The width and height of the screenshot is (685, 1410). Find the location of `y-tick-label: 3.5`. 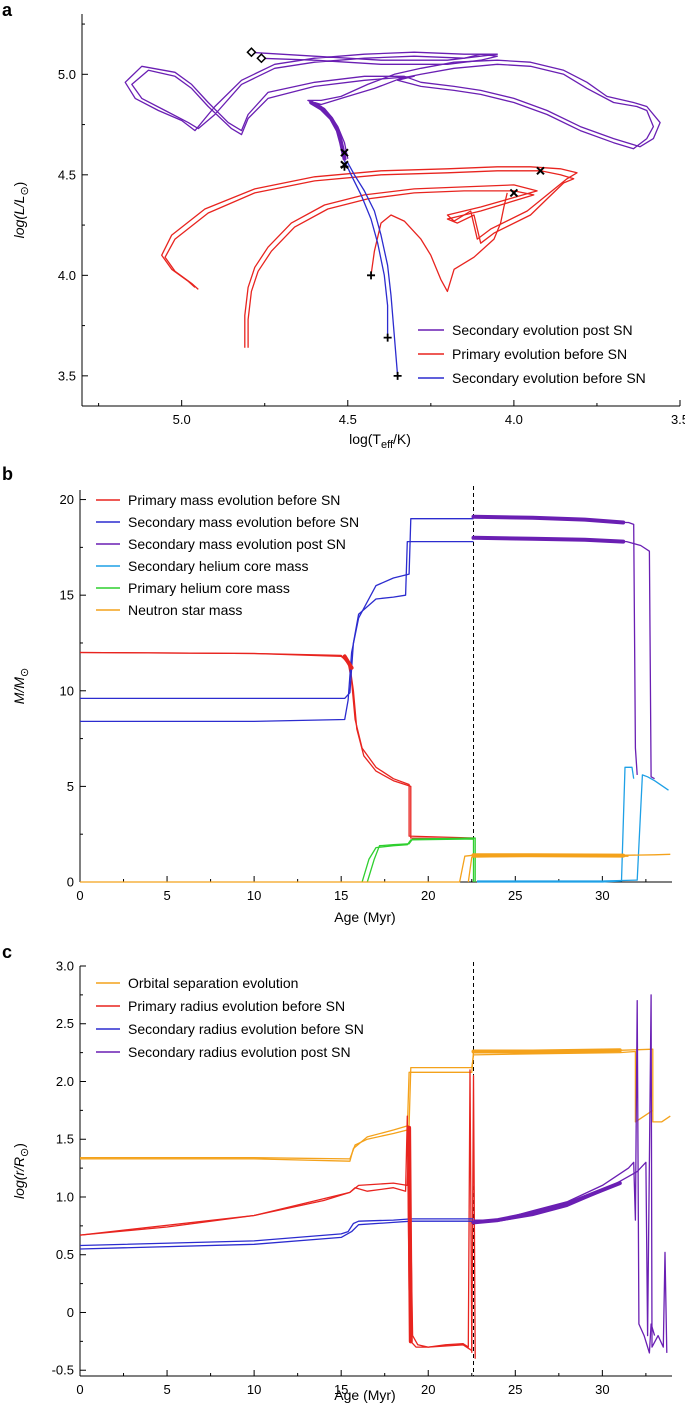

y-tick-label: 3.5 is located at coordinates (67, 375).